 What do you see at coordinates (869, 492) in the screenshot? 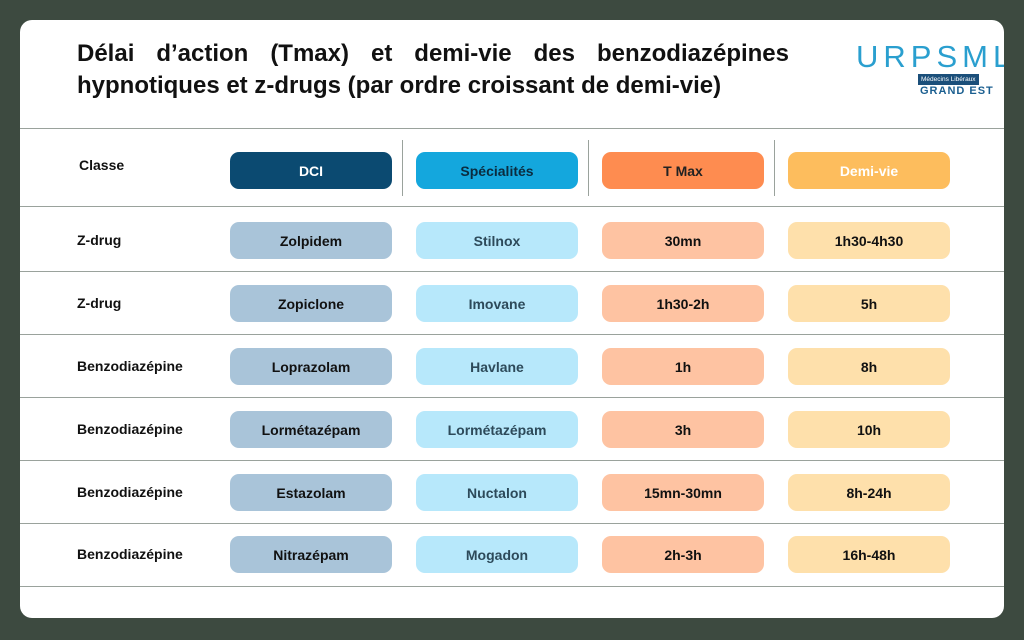
I see `row-demivie: 8h-24h` at bounding box center [869, 492].